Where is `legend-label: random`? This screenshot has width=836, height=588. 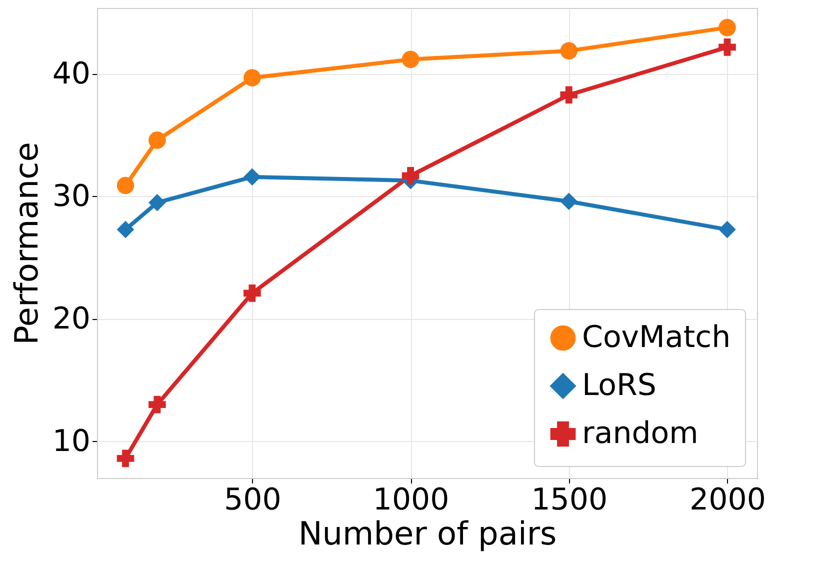 legend-label: random is located at coordinates (640, 433).